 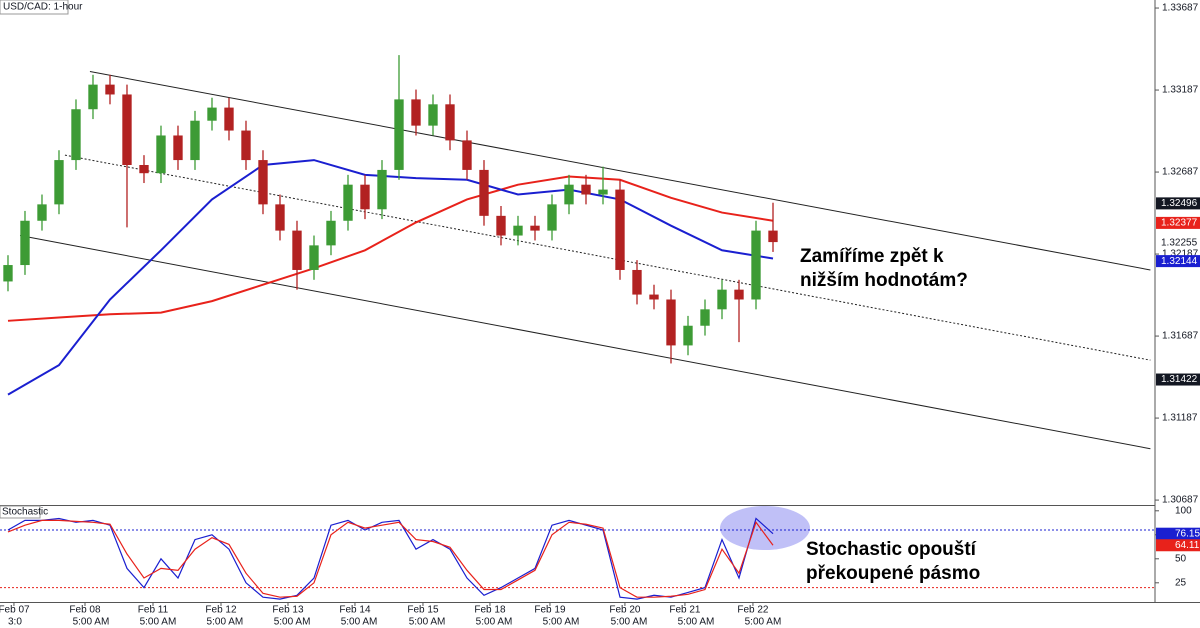 What do you see at coordinates (1181, 558) in the screenshot?
I see `stoch-y-tick-label: 50` at bounding box center [1181, 558].